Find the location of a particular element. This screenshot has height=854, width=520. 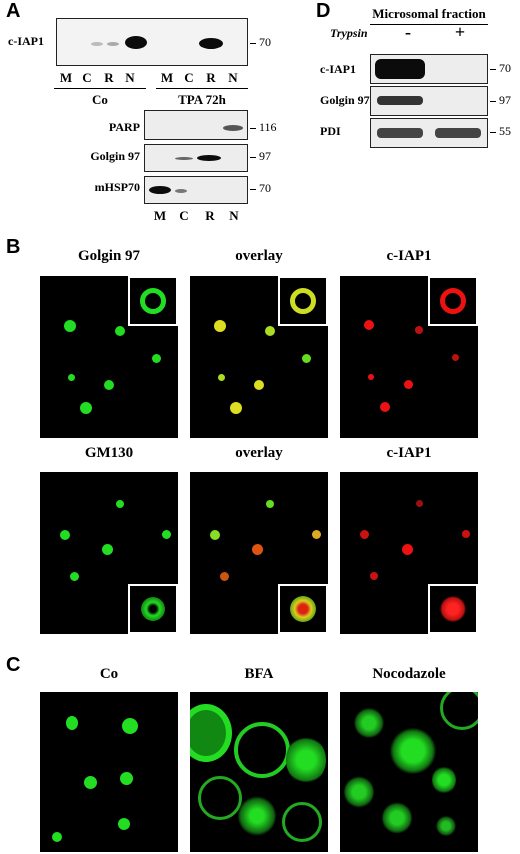

micrograph-bfa is located at coordinates (259, 772).